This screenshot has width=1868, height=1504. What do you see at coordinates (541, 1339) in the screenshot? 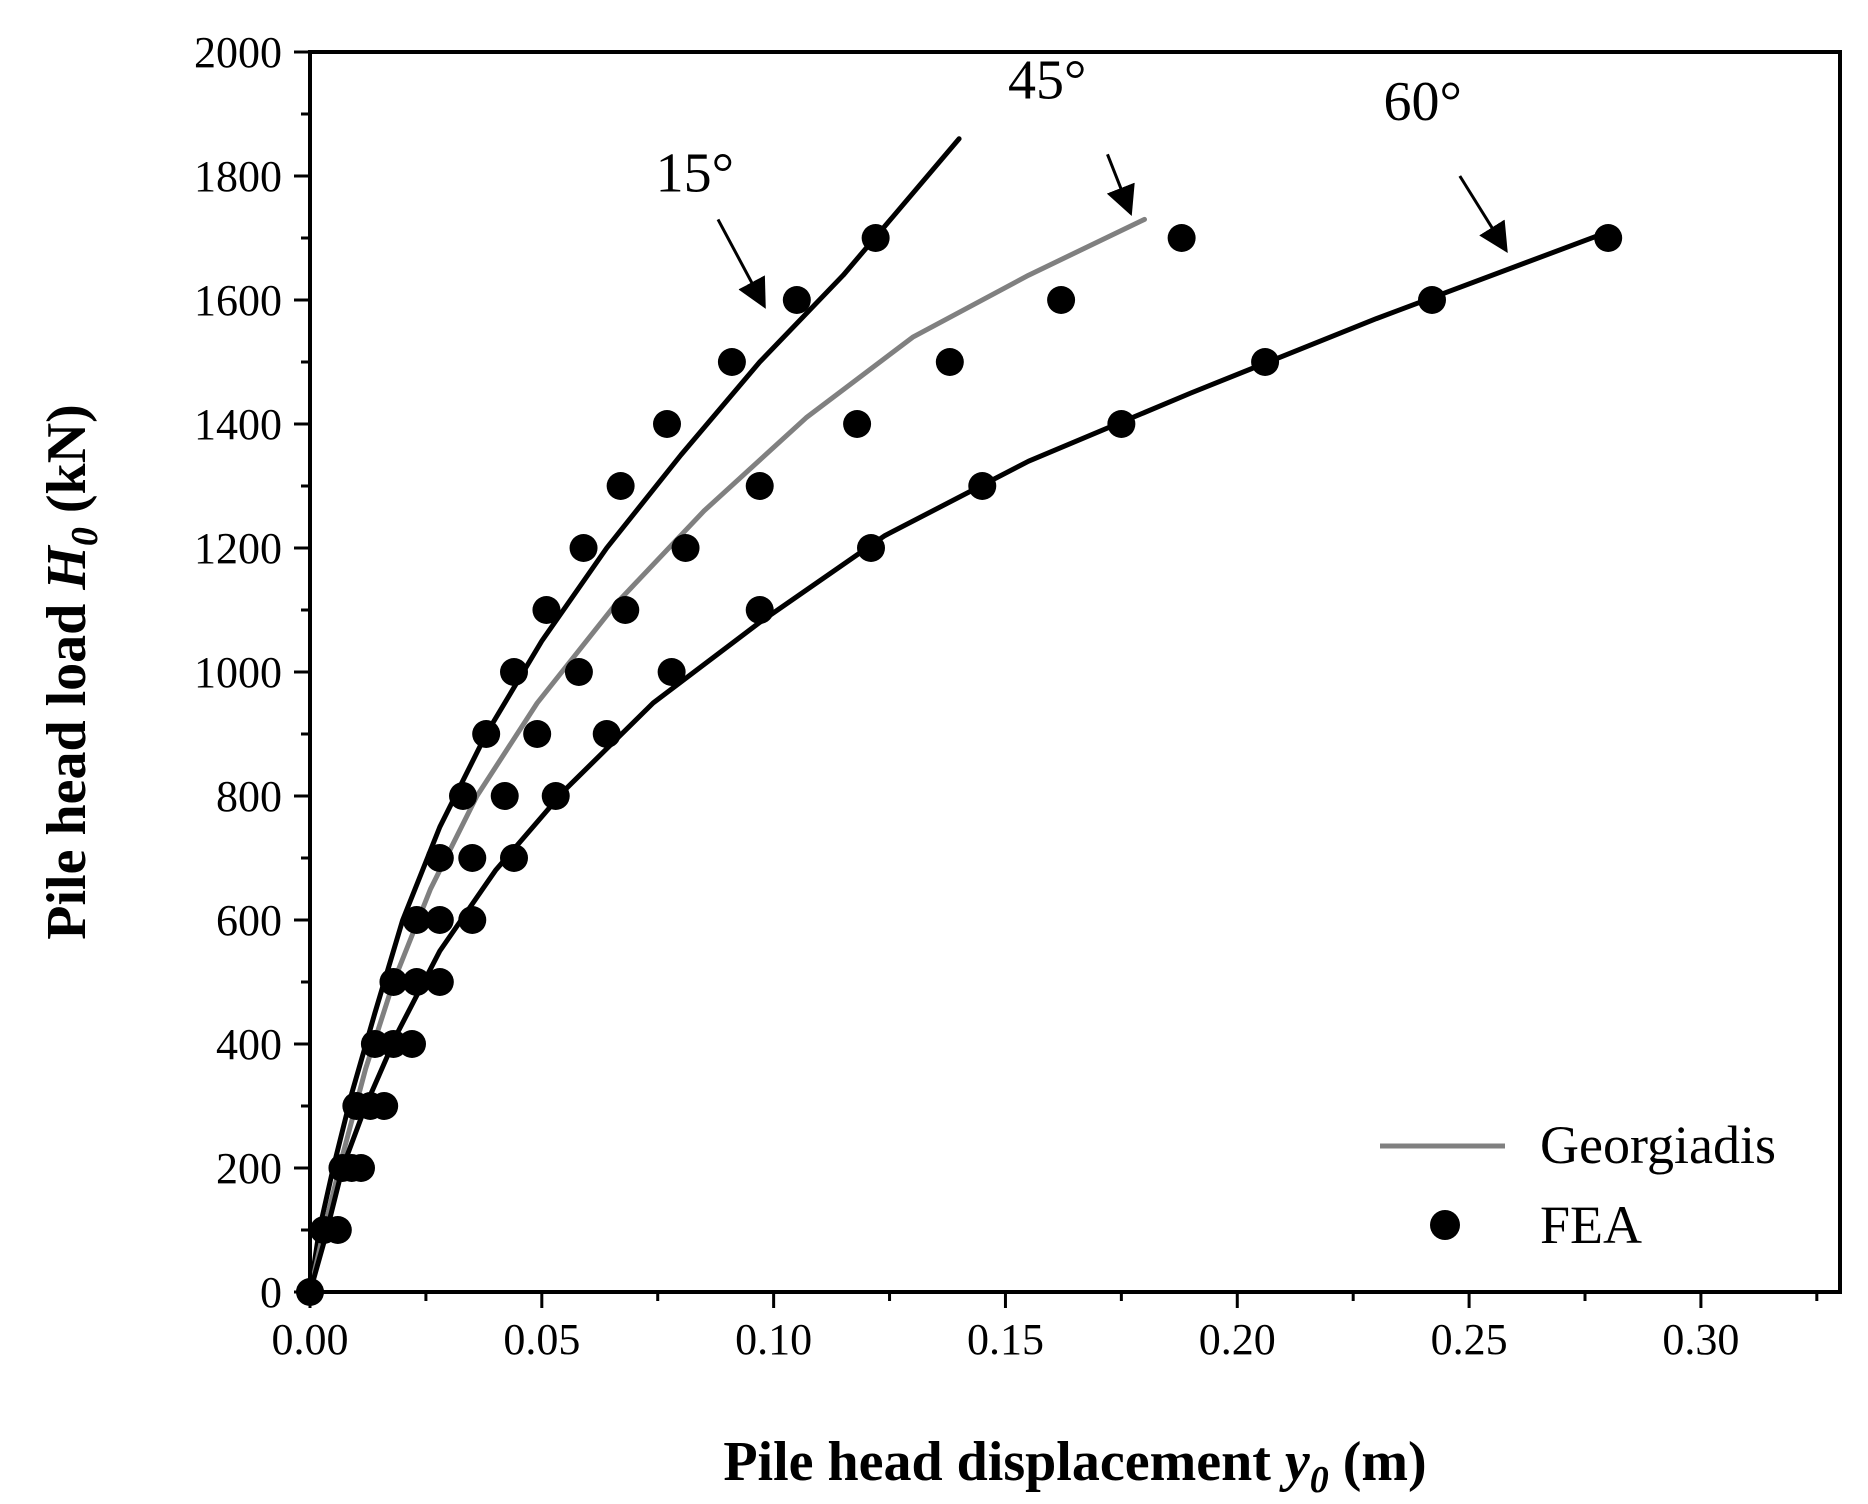
I see `x-tick-label: 0.05` at bounding box center [541, 1339].